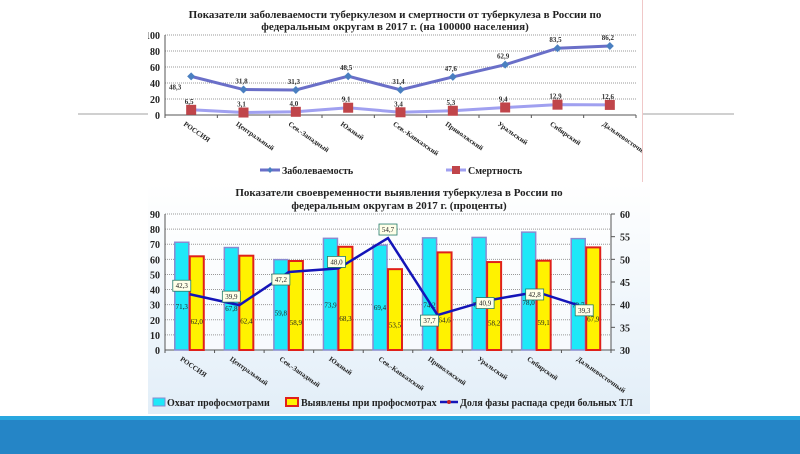 The height and width of the screenshot is (454, 800). I want to click on chart2-category-label: РОССИЯ, so click(193, 367).